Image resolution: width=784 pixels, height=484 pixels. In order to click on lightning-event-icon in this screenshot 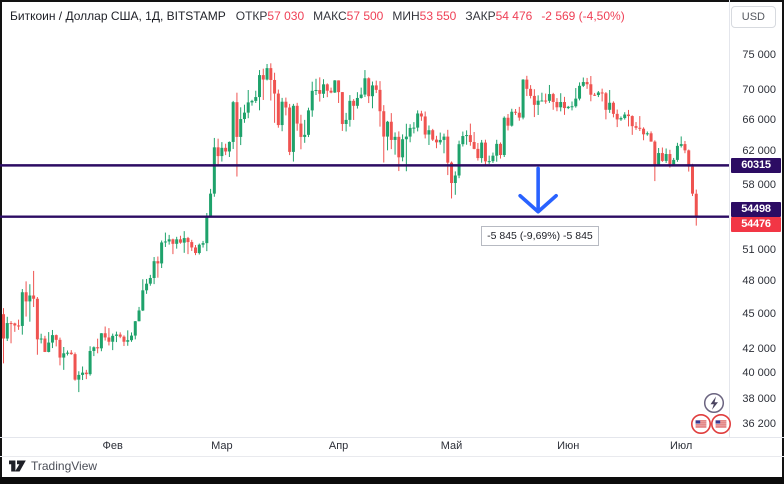, I will do `click(714, 403)`.